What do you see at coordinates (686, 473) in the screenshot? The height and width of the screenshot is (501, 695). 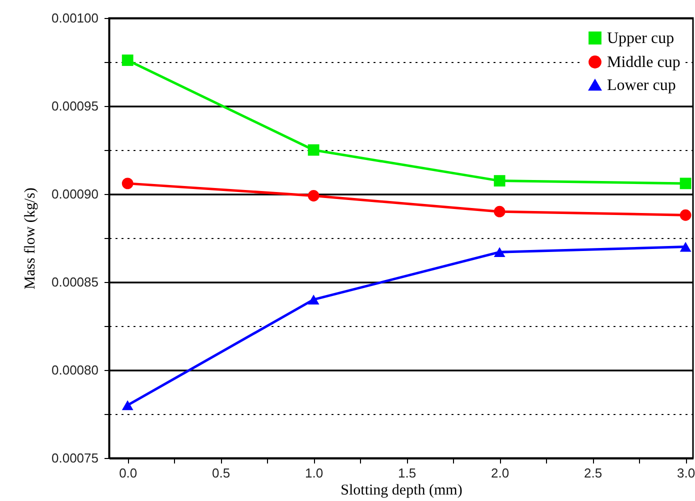 I see `x-tick-label: 3.0` at bounding box center [686, 473].